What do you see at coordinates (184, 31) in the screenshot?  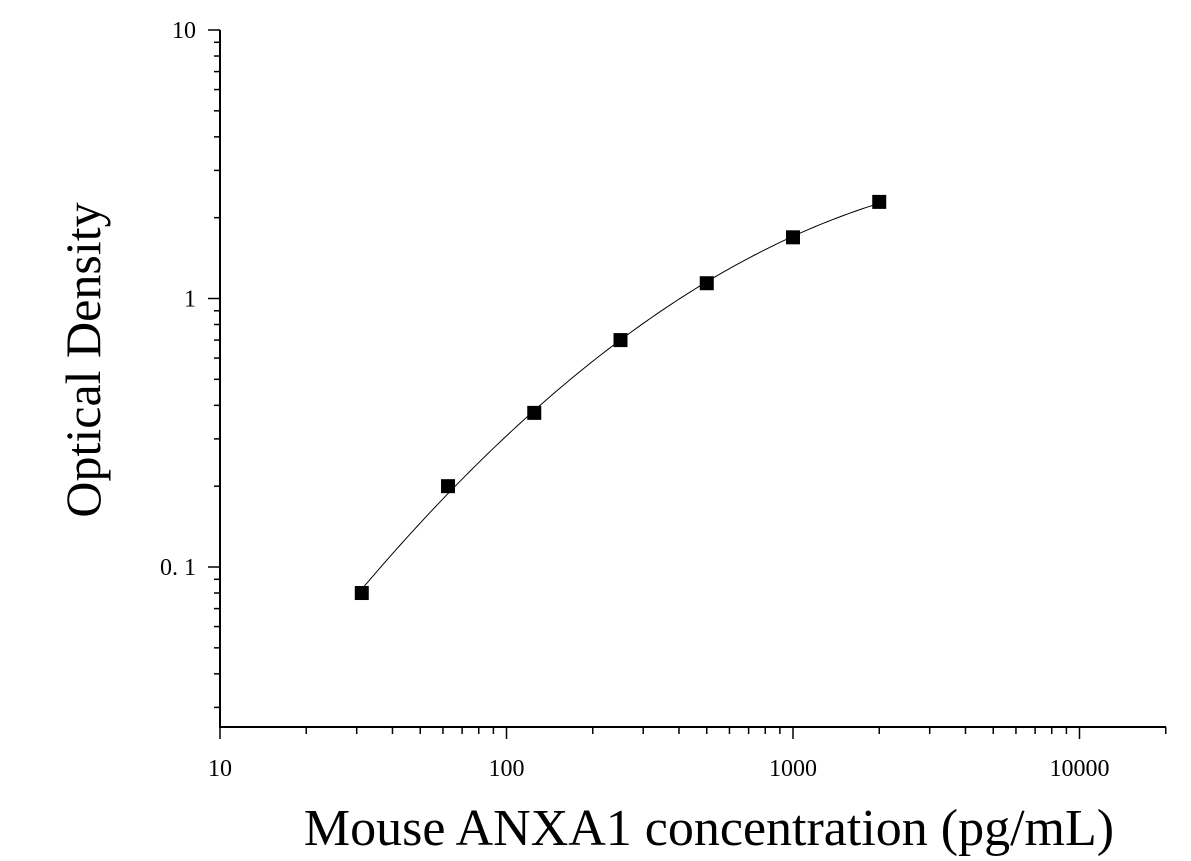 I see `y-tick-label: 10` at bounding box center [184, 31].